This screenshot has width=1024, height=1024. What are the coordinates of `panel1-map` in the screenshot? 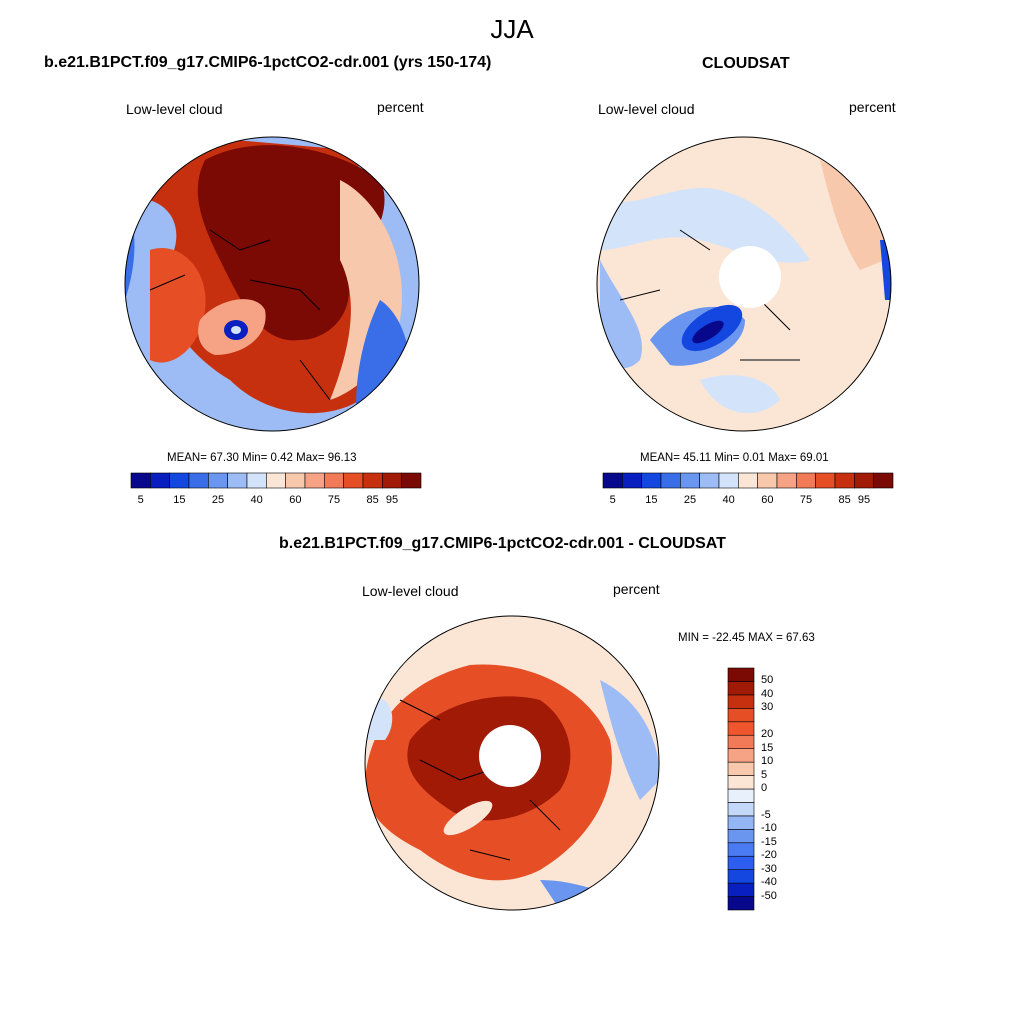 It's located at (272, 284).